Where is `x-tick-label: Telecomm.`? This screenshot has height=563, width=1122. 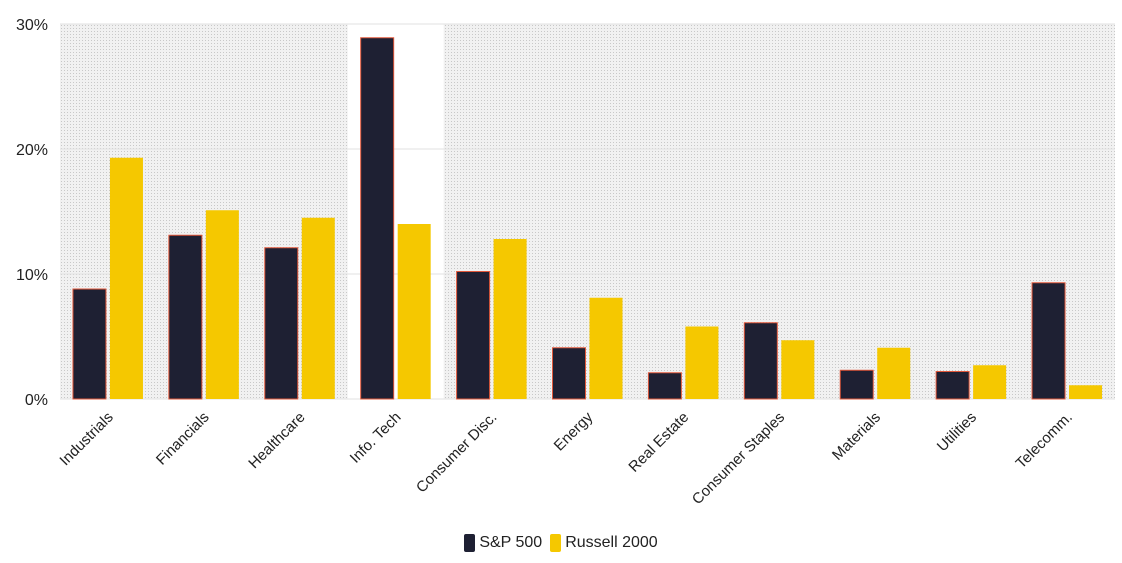
x-tick-label: Telecomm. is located at coordinates (1044, 440).